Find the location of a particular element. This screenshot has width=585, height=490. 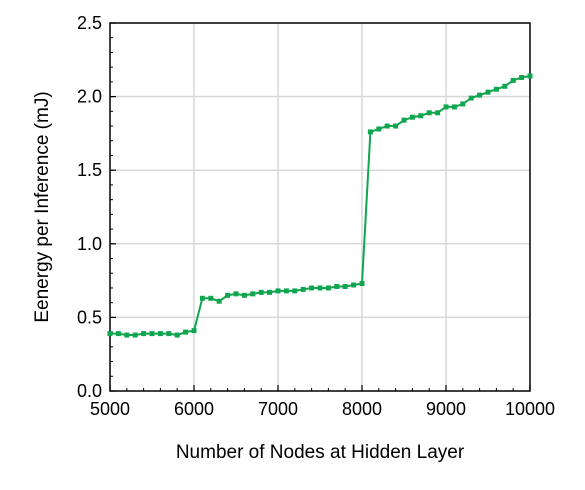

y-tick-label: 1.5 is located at coordinates (89, 170).